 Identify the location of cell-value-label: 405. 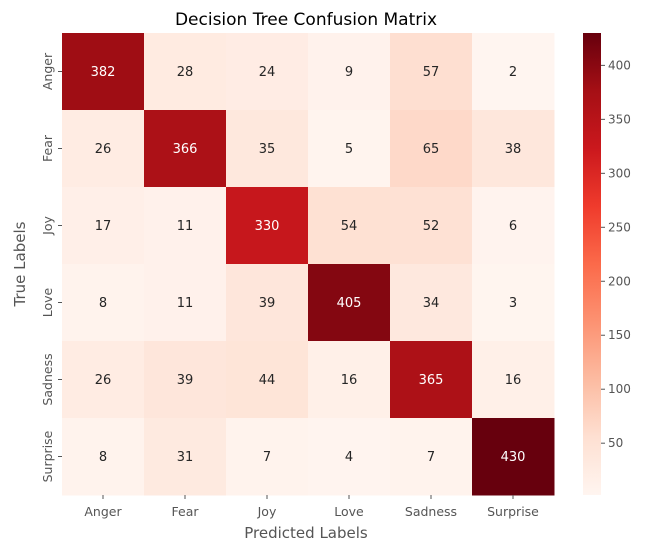
(349, 303).